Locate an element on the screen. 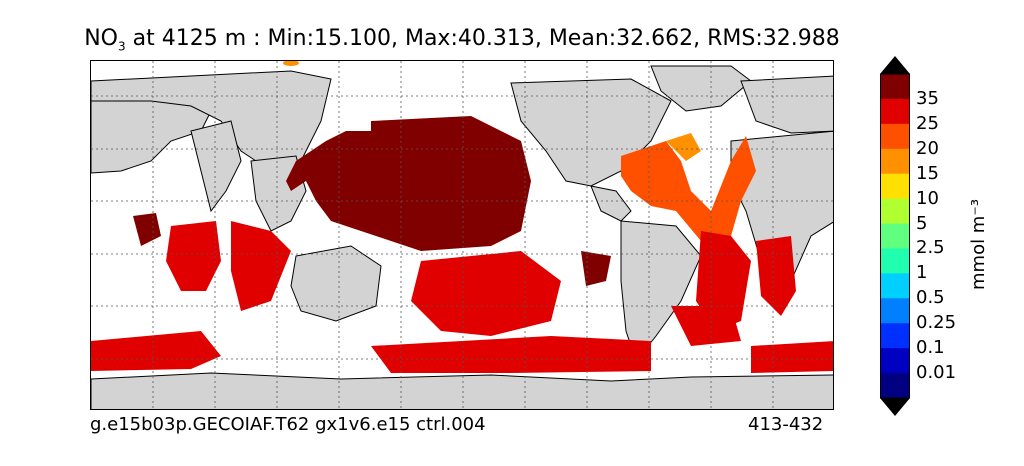 The height and width of the screenshot is (466, 1024). colorbar-tick-label: 0.01 is located at coordinates (936, 373).